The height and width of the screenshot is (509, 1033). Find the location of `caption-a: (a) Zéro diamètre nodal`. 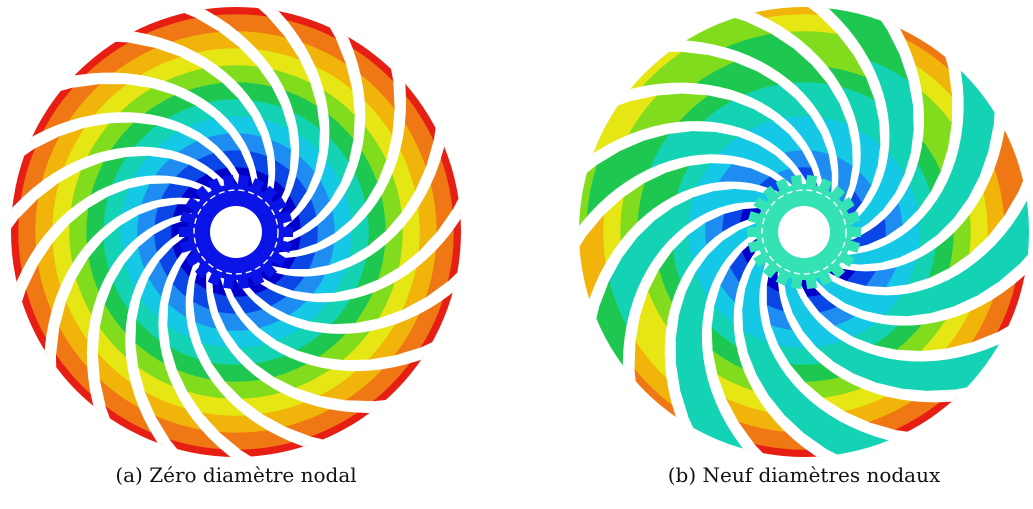

caption-a: (a) Zéro diamètre nodal is located at coordinates (236, 475).